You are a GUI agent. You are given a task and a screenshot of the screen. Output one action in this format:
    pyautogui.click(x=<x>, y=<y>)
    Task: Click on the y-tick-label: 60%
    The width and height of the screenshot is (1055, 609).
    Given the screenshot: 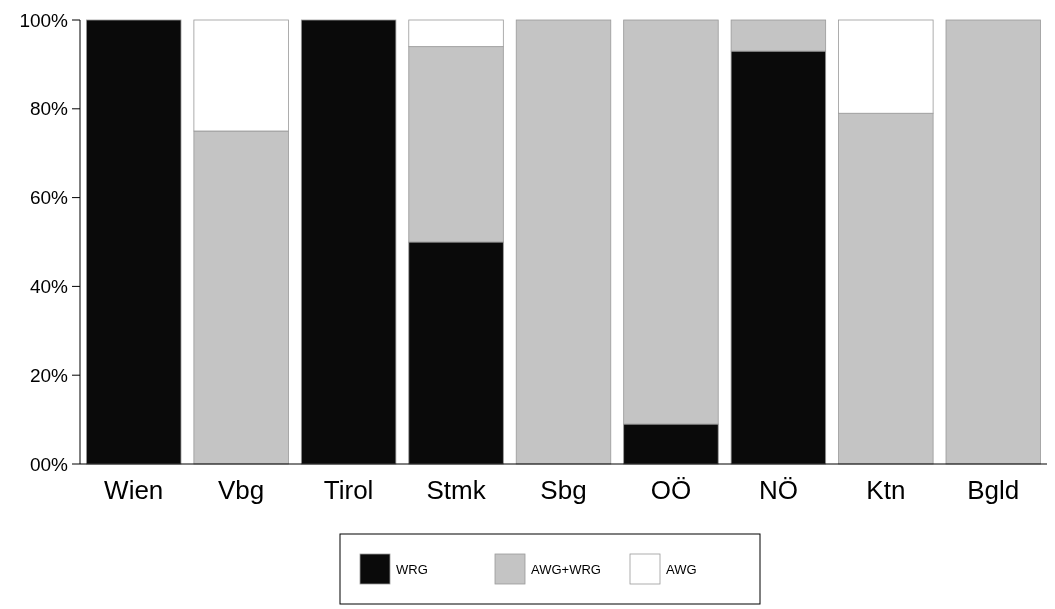 What is the action you would take?
    pyautogui.click(x=49, y=198)
    